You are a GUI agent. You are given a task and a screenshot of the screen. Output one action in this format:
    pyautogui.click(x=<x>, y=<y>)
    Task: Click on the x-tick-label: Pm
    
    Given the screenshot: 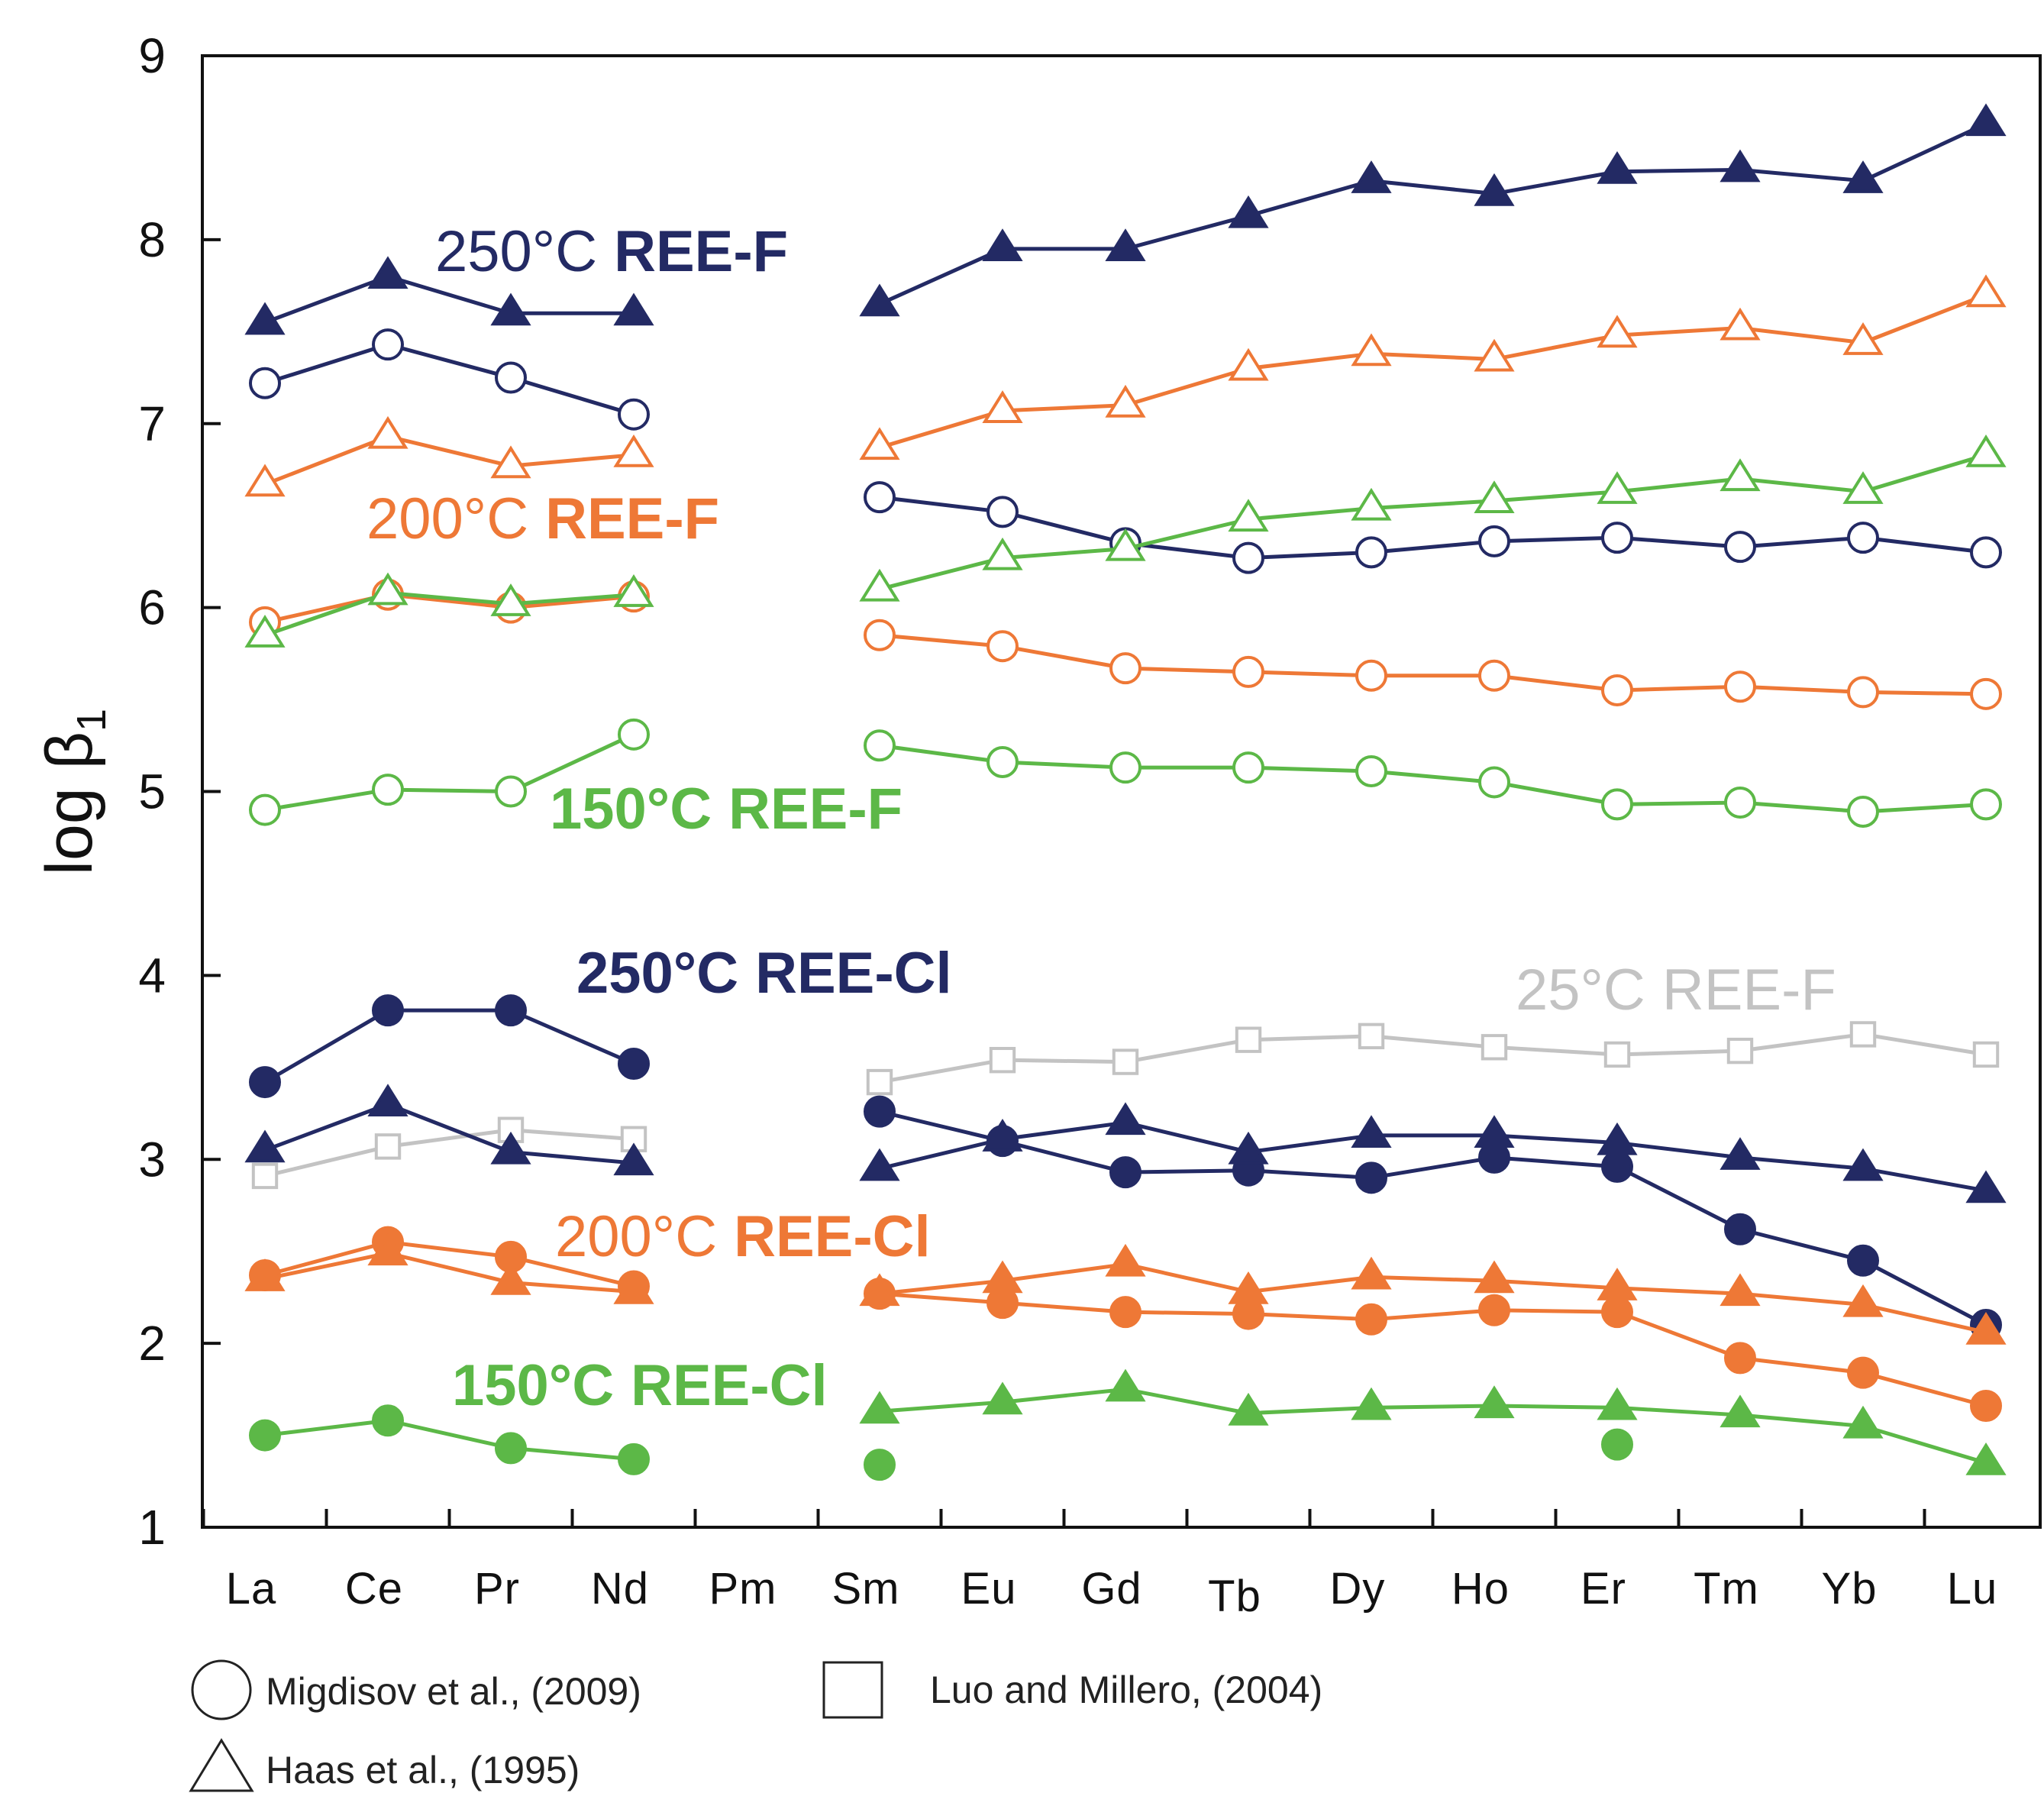 What is the action you would take?
    pyautogui.click(x=743, y=1589)
    